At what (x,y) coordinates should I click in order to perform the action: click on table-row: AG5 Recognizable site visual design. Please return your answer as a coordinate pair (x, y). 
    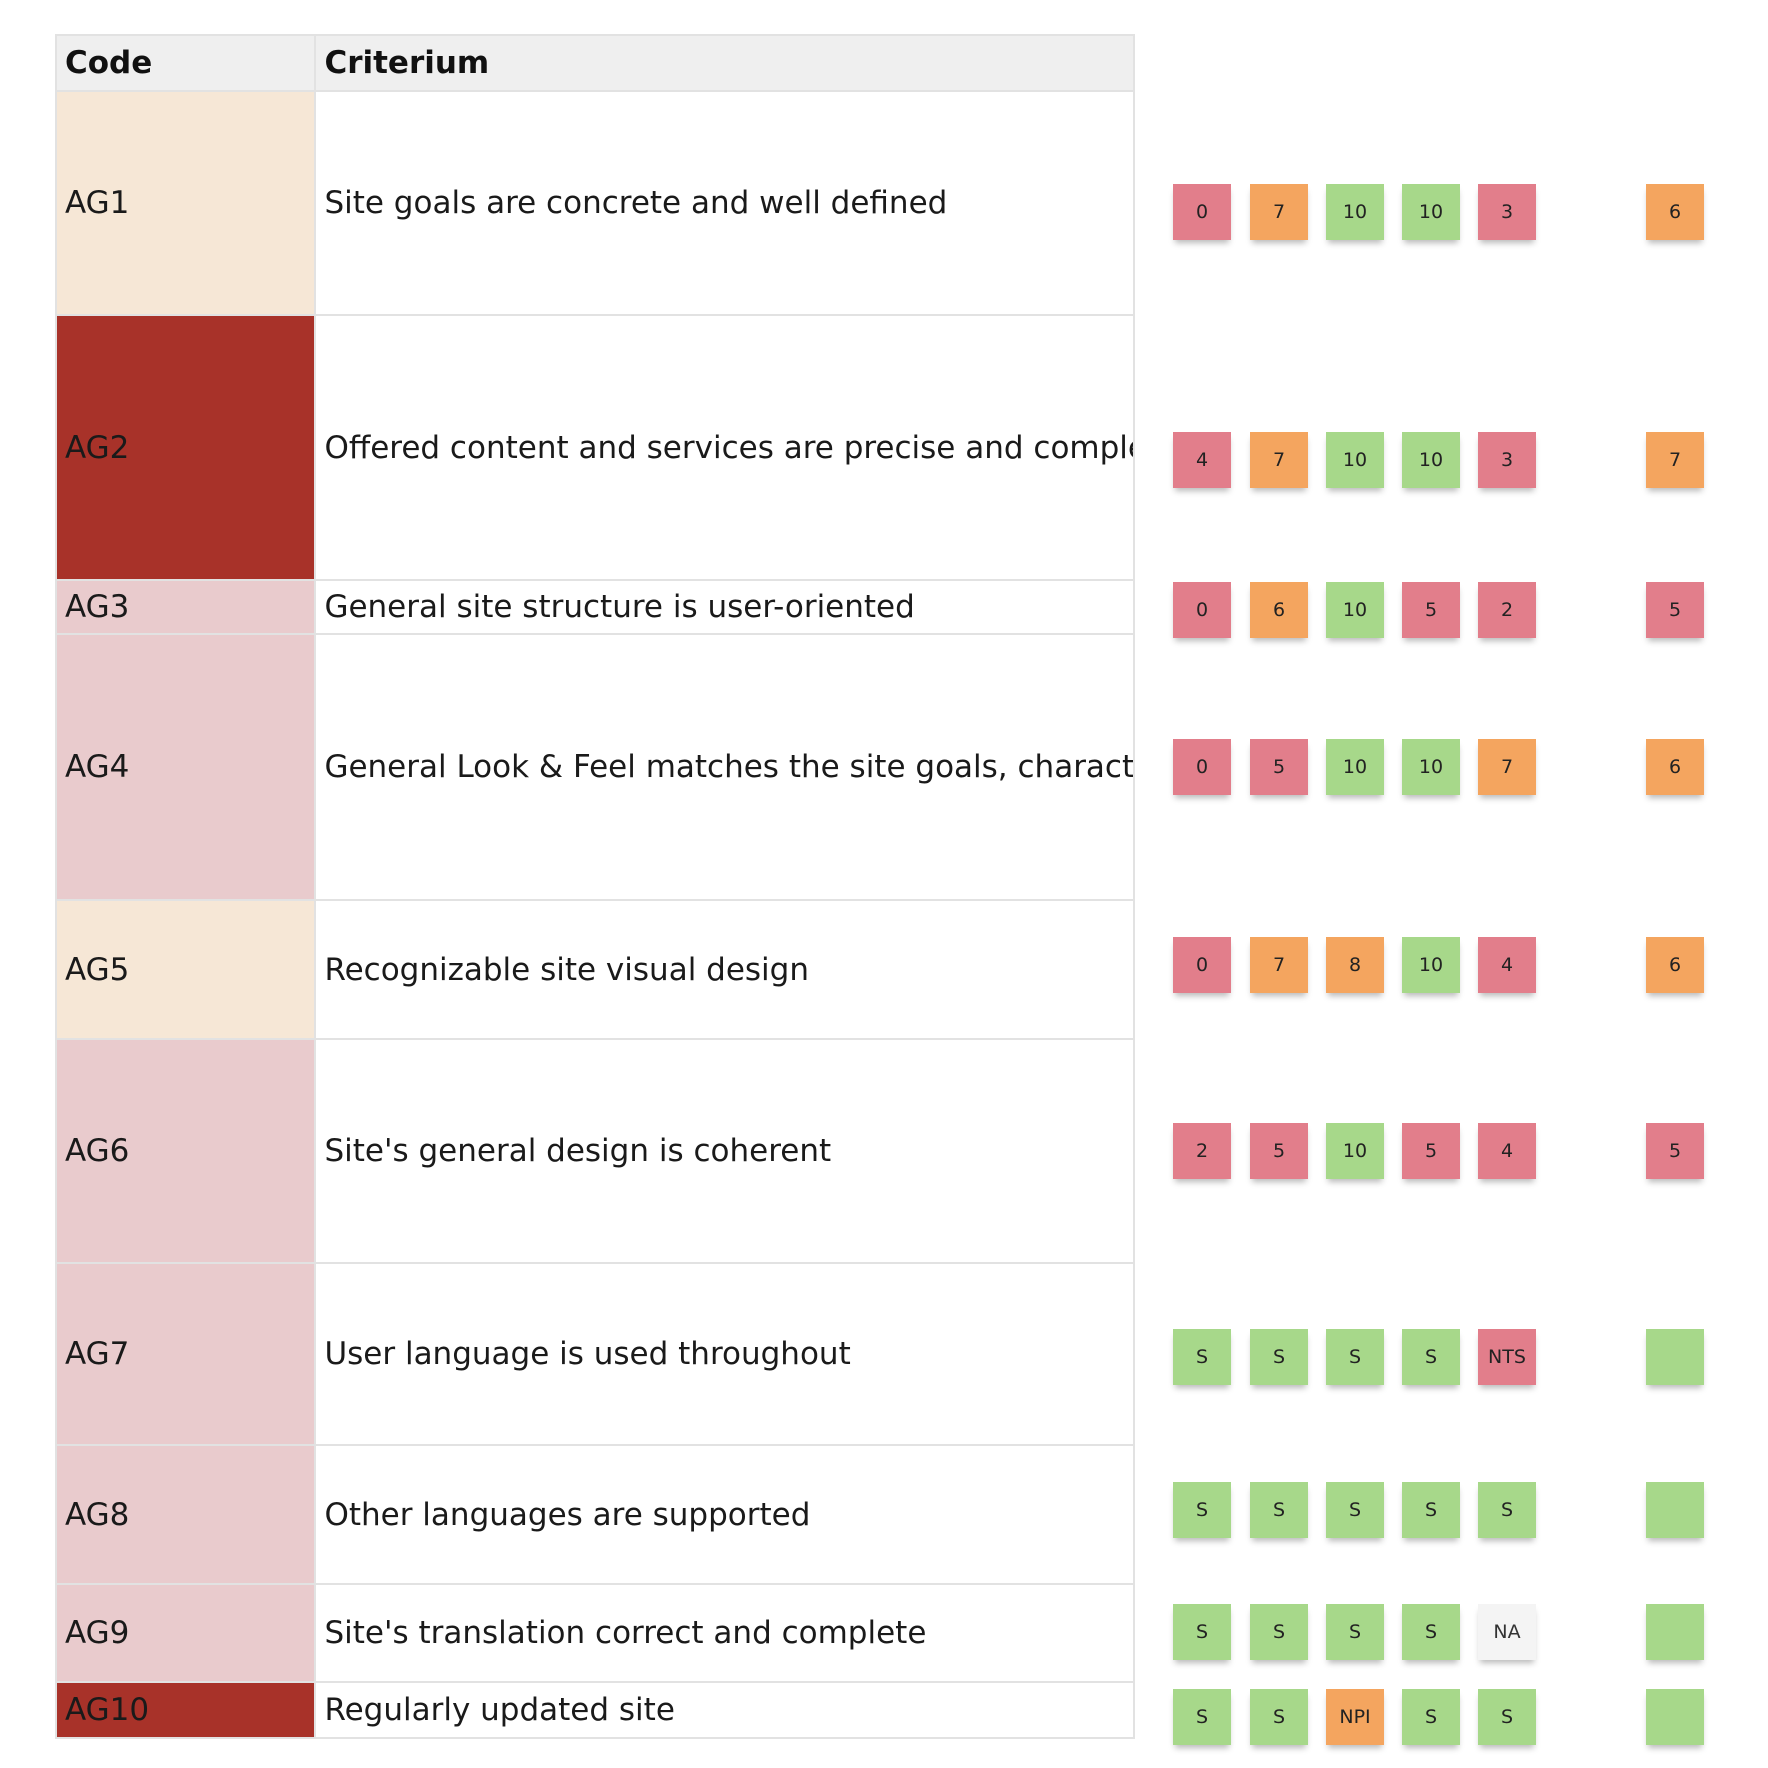
    Looking at the image, I should click on (594, 969).